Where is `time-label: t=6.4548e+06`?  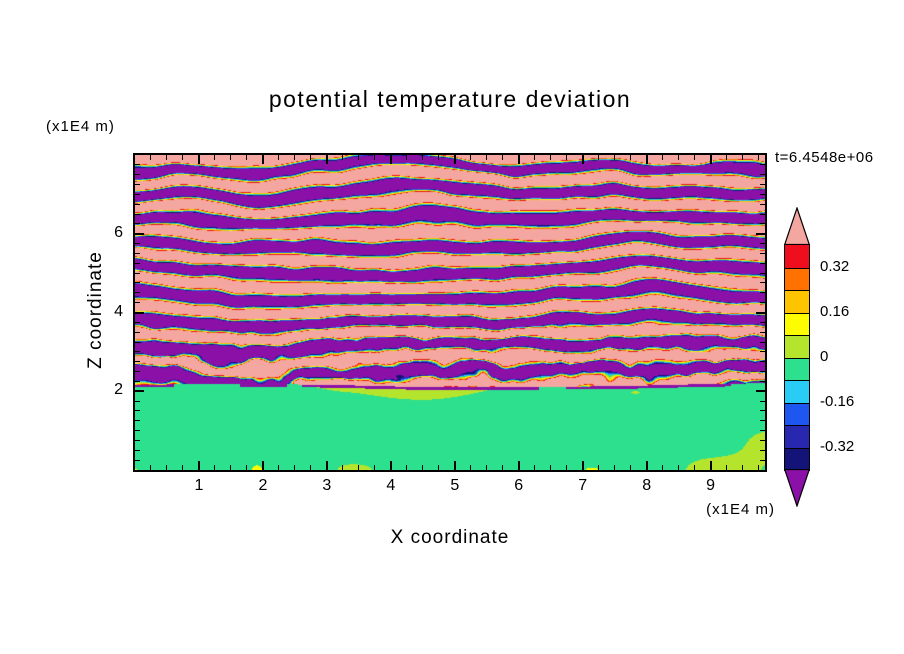 time-label: t=6.4548e+06 is located at coordinates (824, 157).